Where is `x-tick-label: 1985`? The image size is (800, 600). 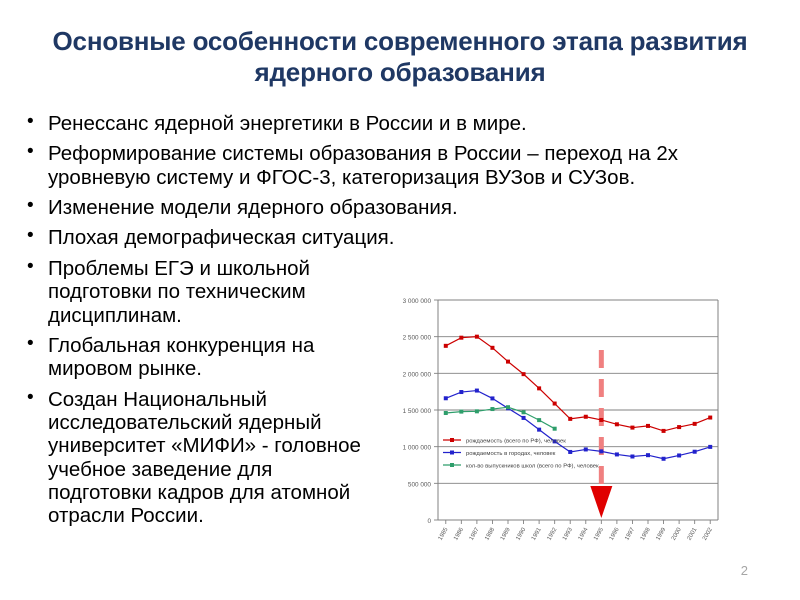 x-tick-label: 1985 is located at coordinates (444, 533).